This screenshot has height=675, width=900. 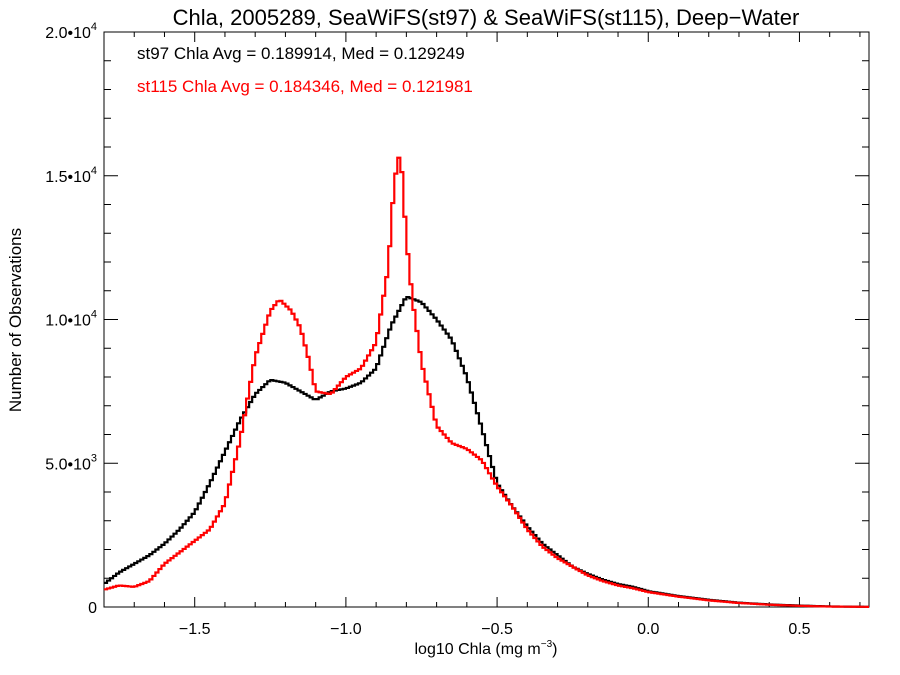 I want to click on y-tick-label: 1.5•104, so click(x=71, y=175).